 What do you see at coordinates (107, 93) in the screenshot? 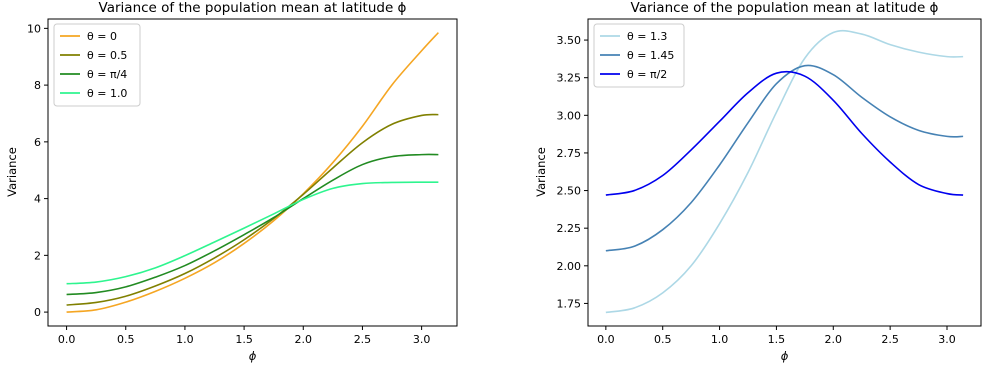
I see `legend-label: θ = 1.0` at bounding box center [107, 93].